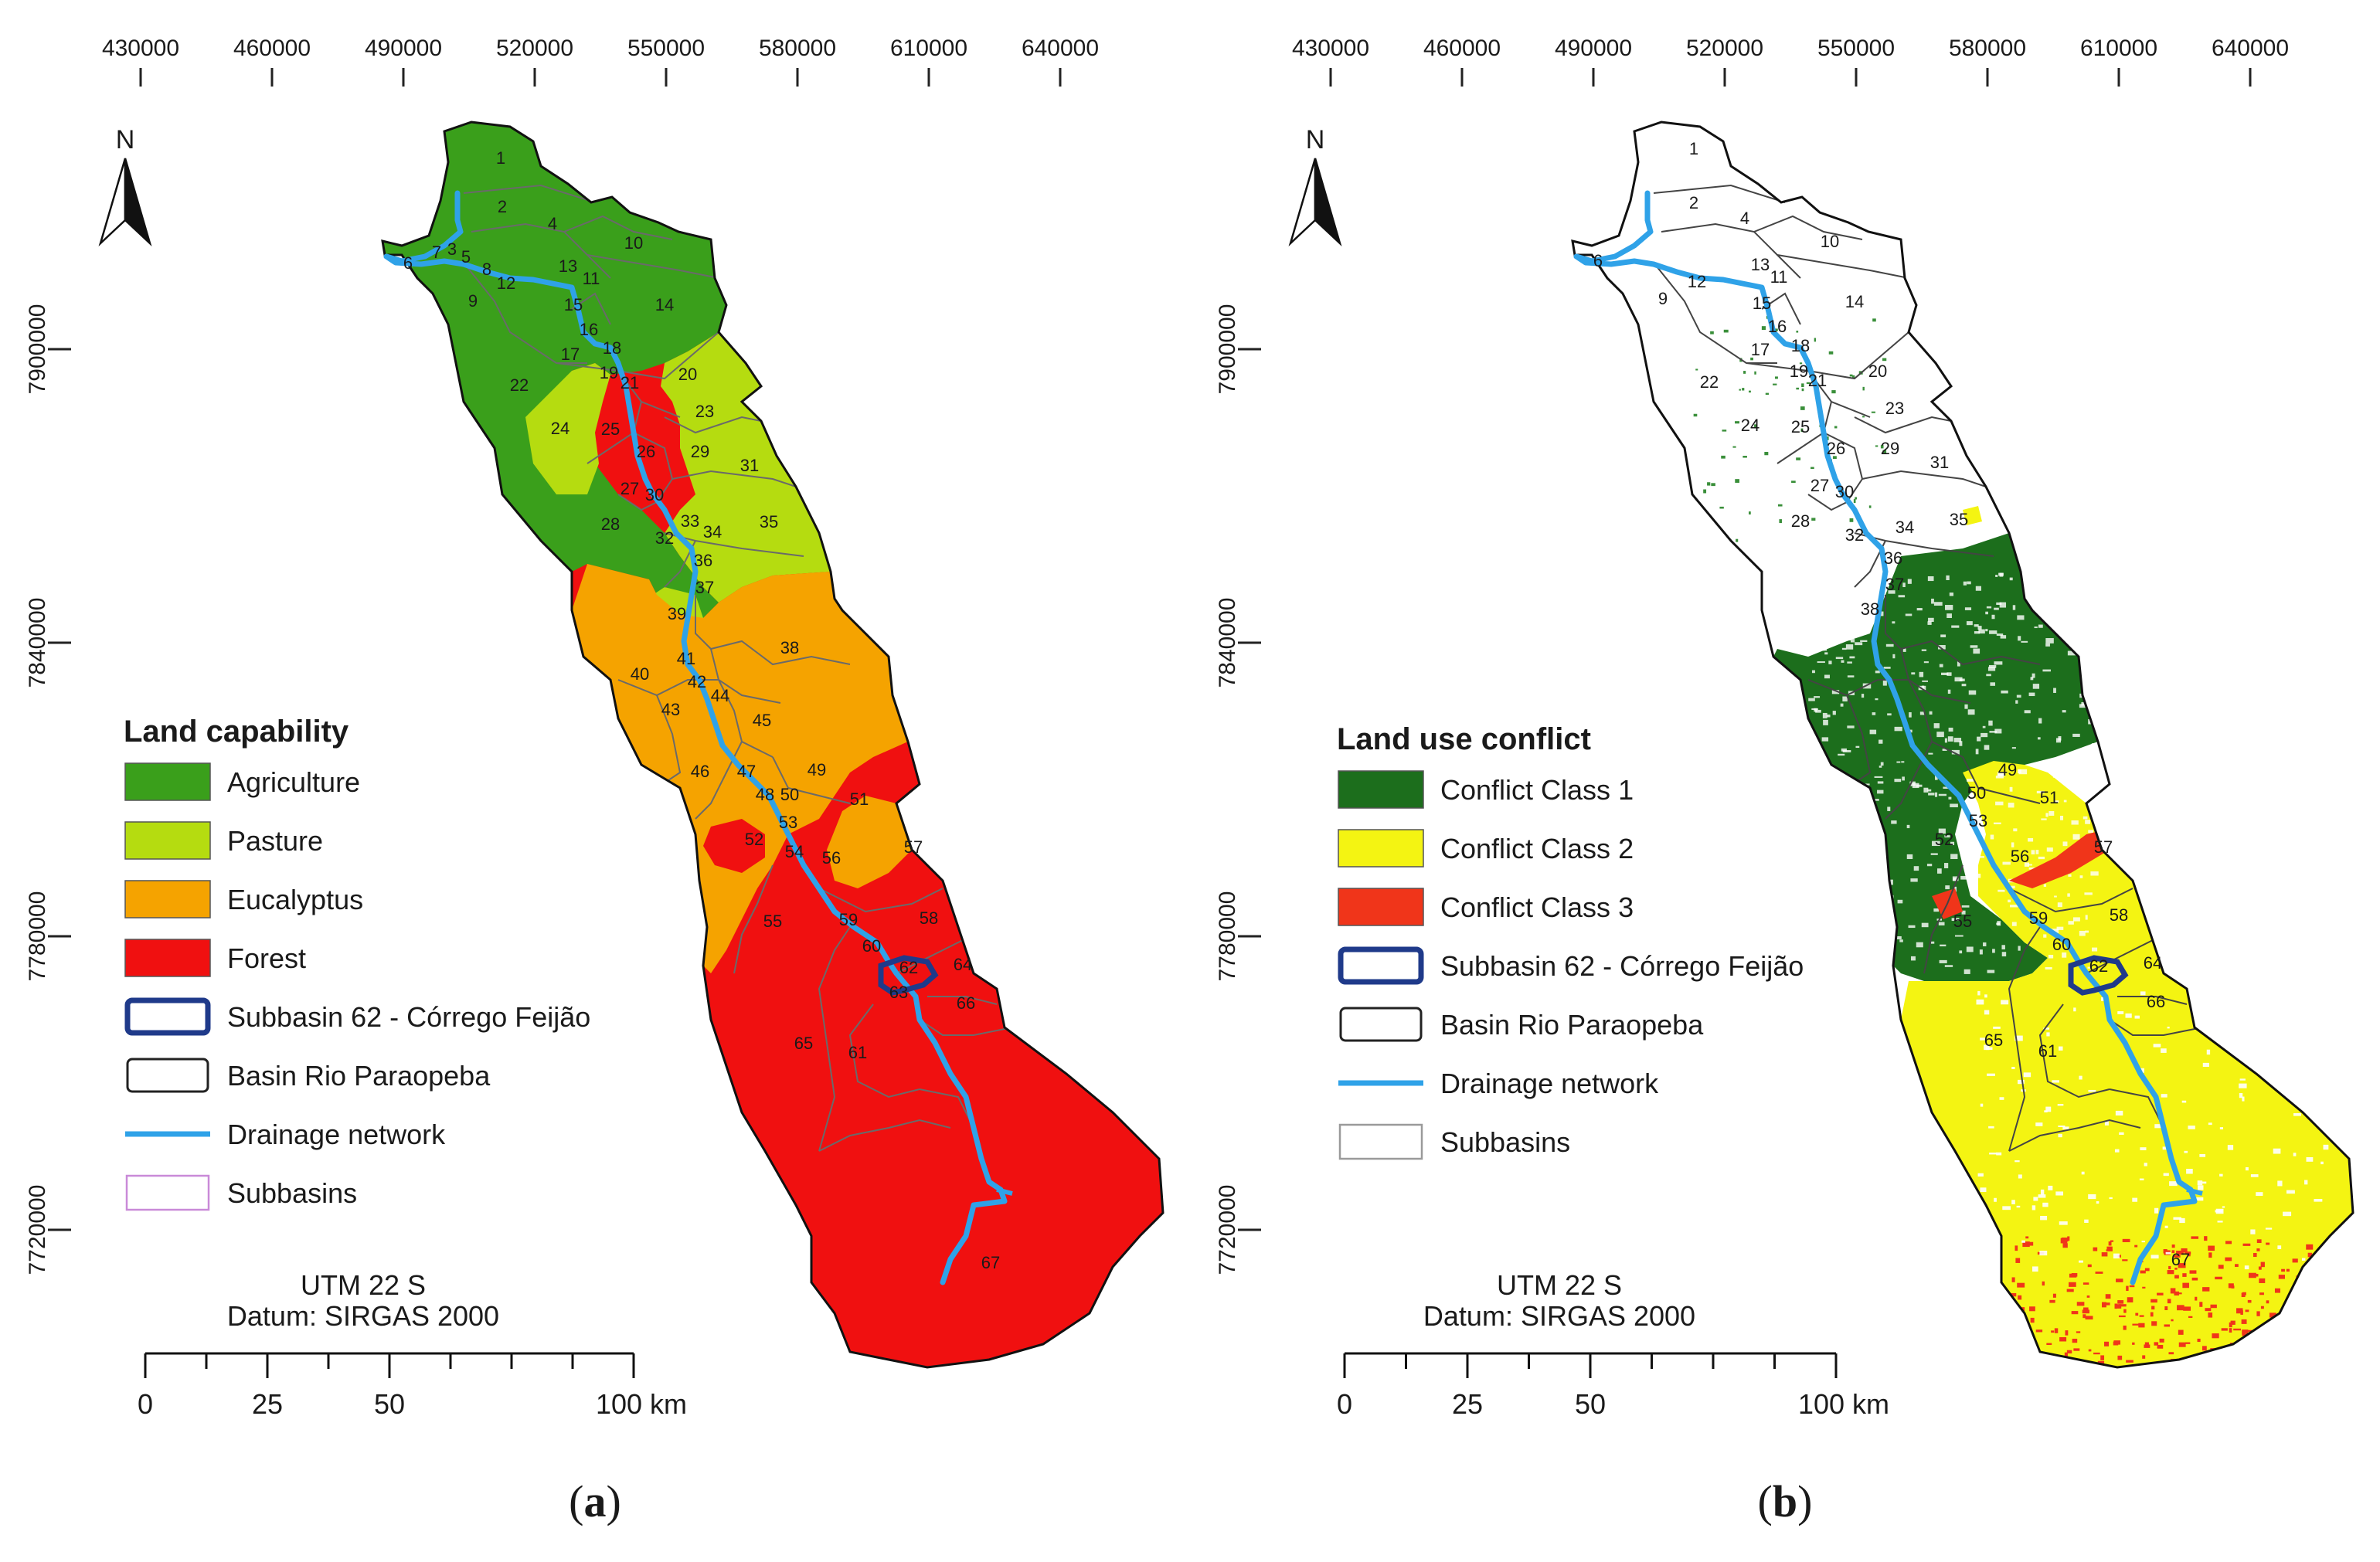  Describe the element at coordinates (534, 48) in the screenshot. I see `x-tick-label: 520000` at that location.